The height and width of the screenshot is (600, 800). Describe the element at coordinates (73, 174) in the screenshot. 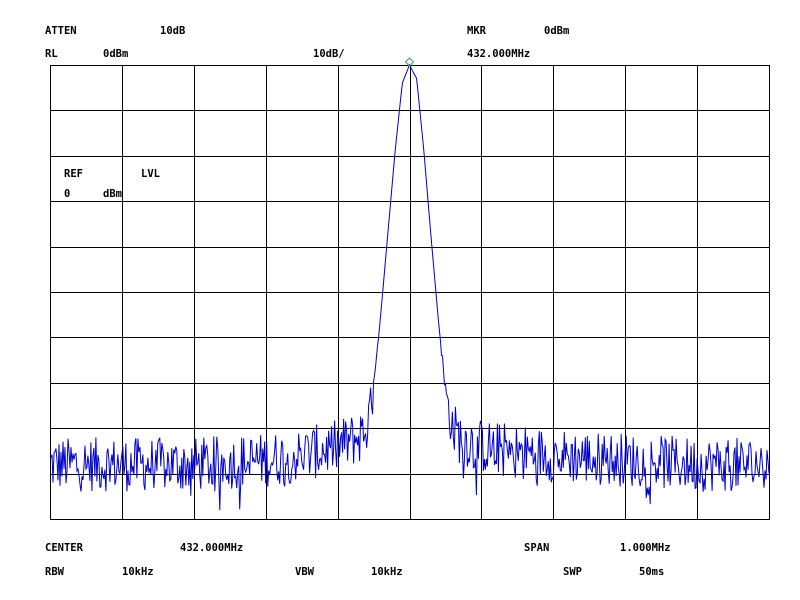

I see `ref-label: REF` at that location.